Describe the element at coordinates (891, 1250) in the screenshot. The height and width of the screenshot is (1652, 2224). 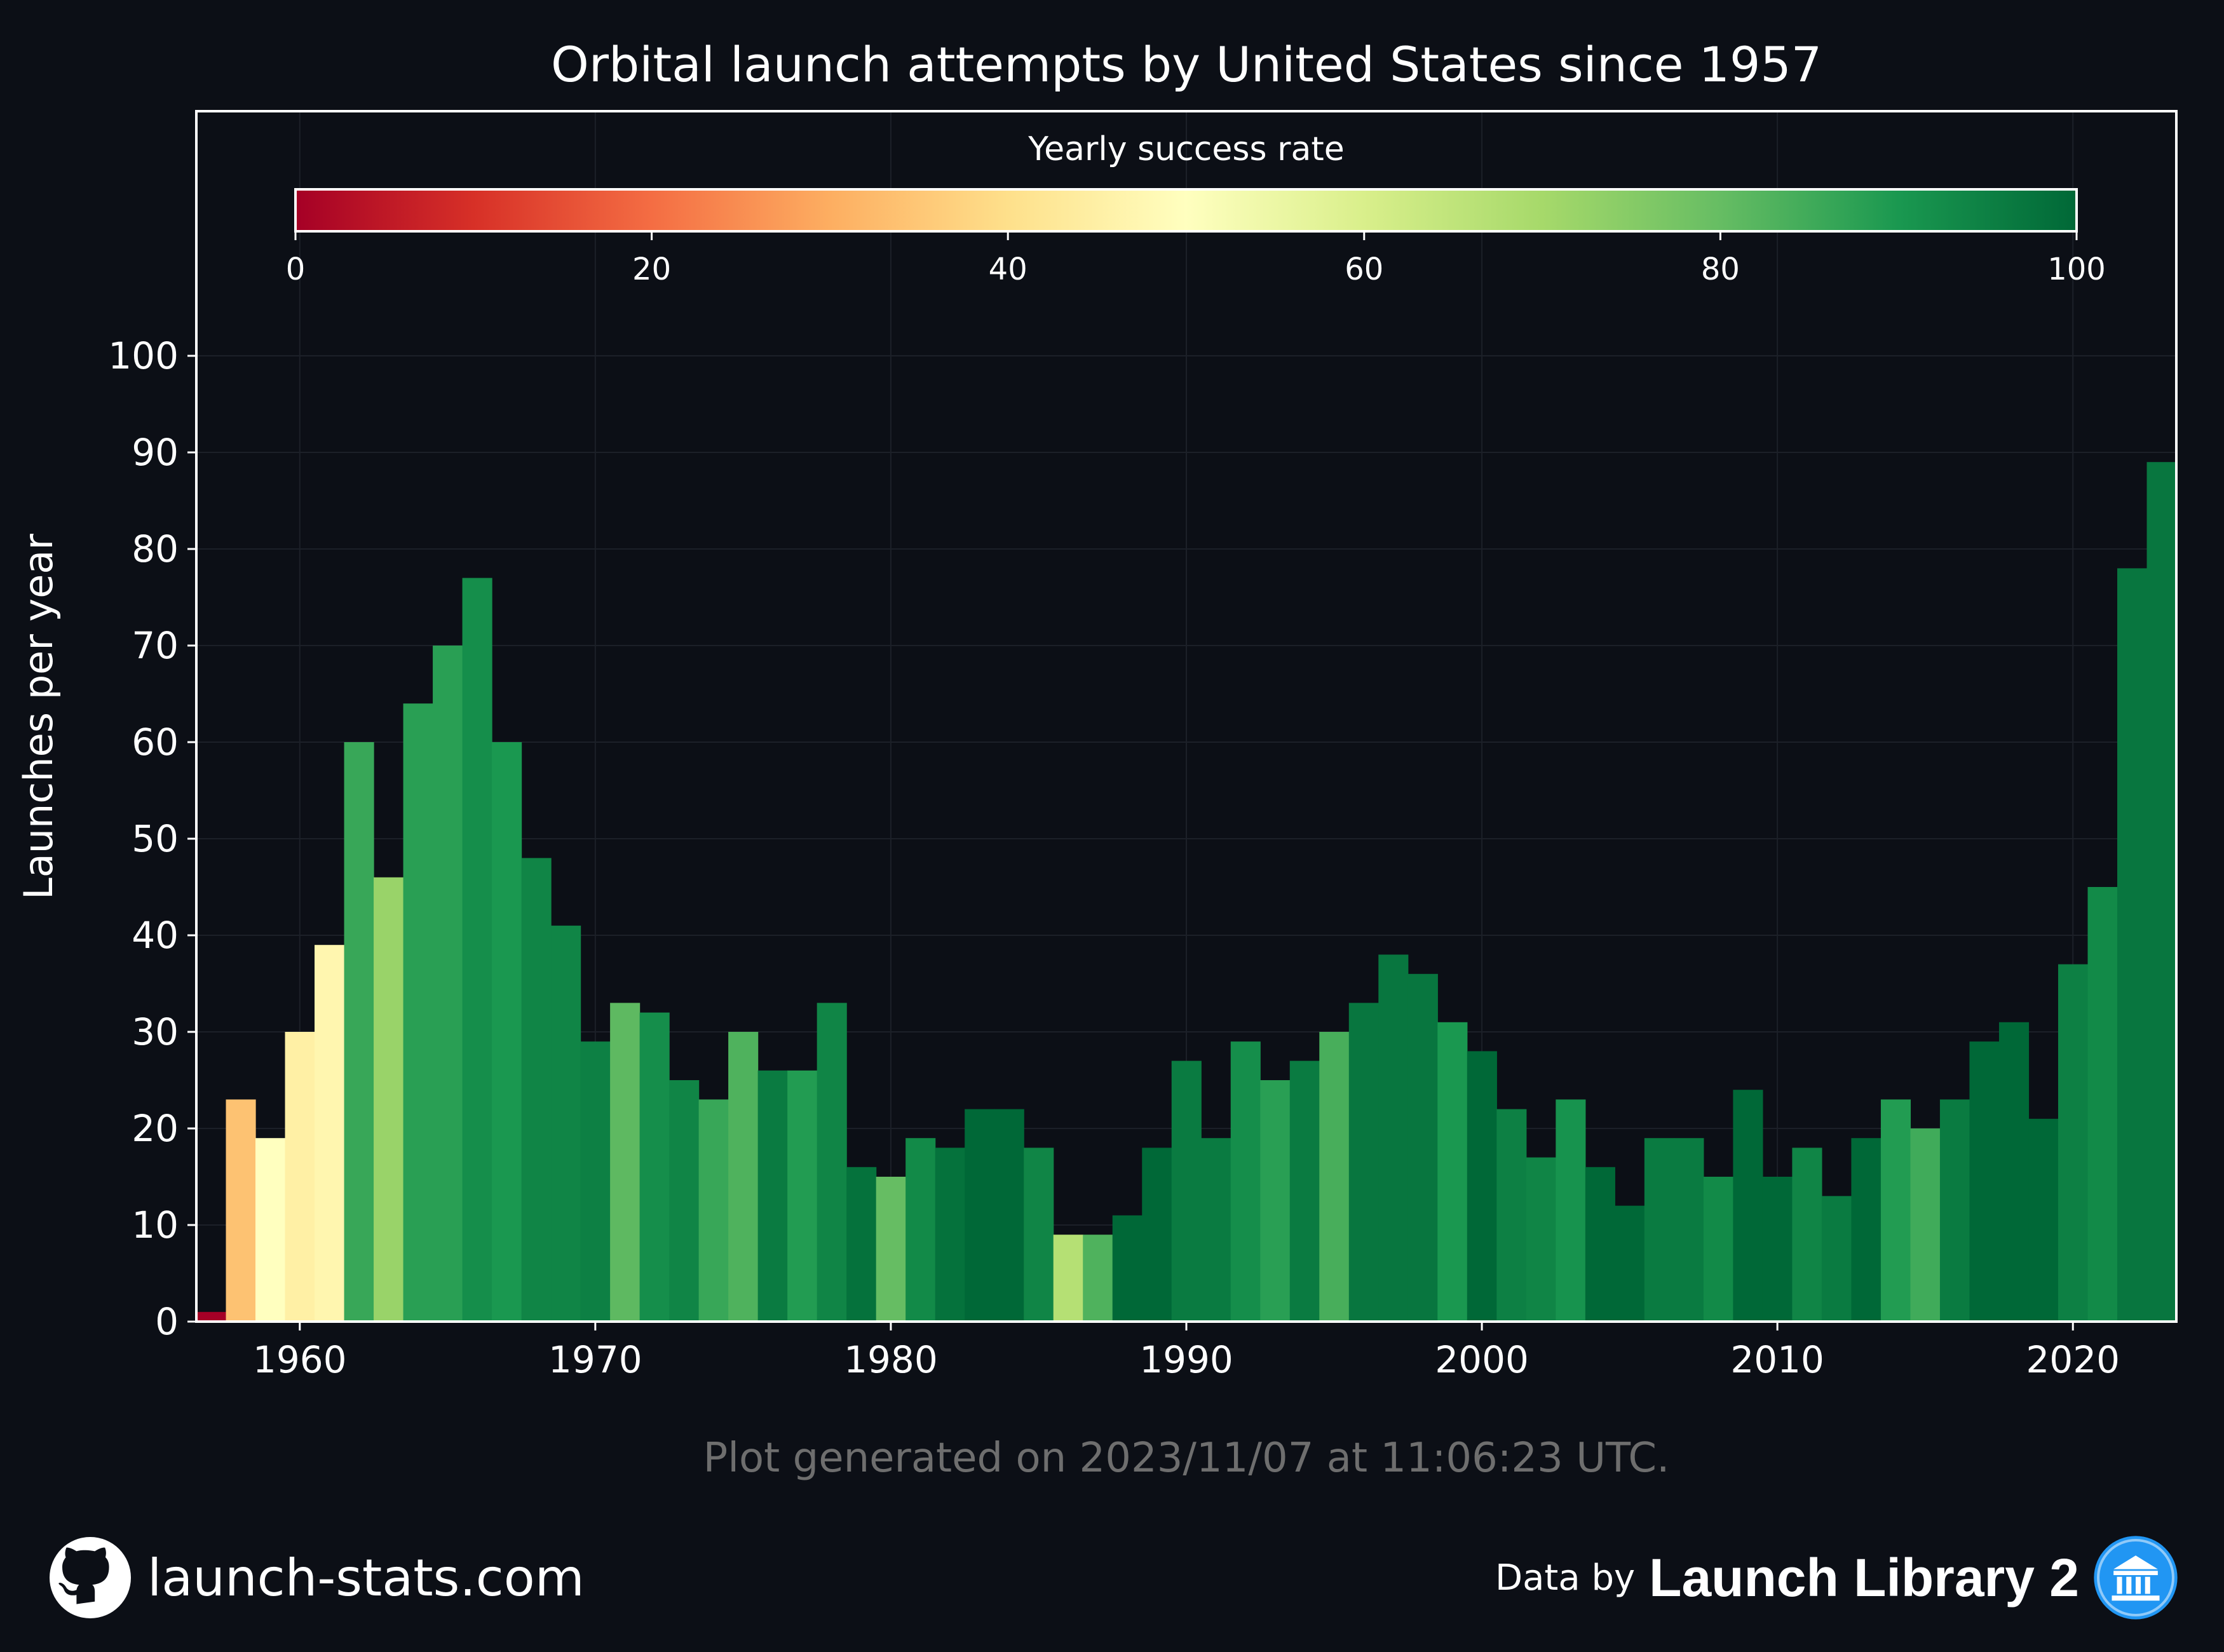
I see `bar-1980` at that location.